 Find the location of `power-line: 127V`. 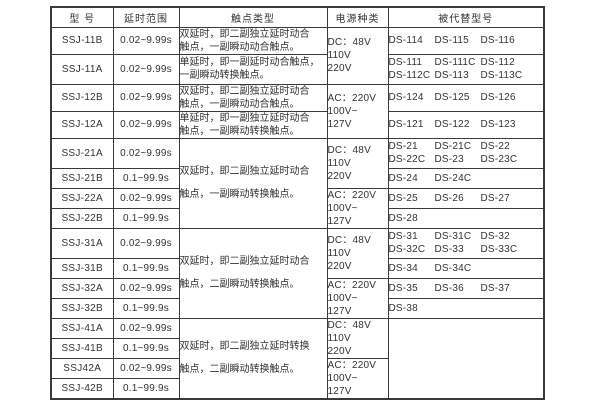

power-line: 127V is located at coordinates (339, 311).